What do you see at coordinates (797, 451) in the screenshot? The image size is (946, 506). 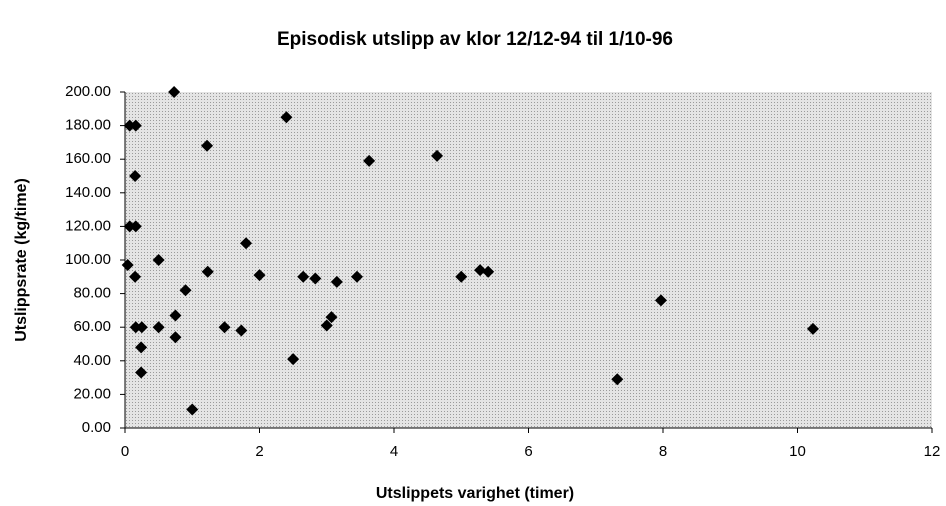 I see `x-tick-label: 10` at bounding box center [797, 451].